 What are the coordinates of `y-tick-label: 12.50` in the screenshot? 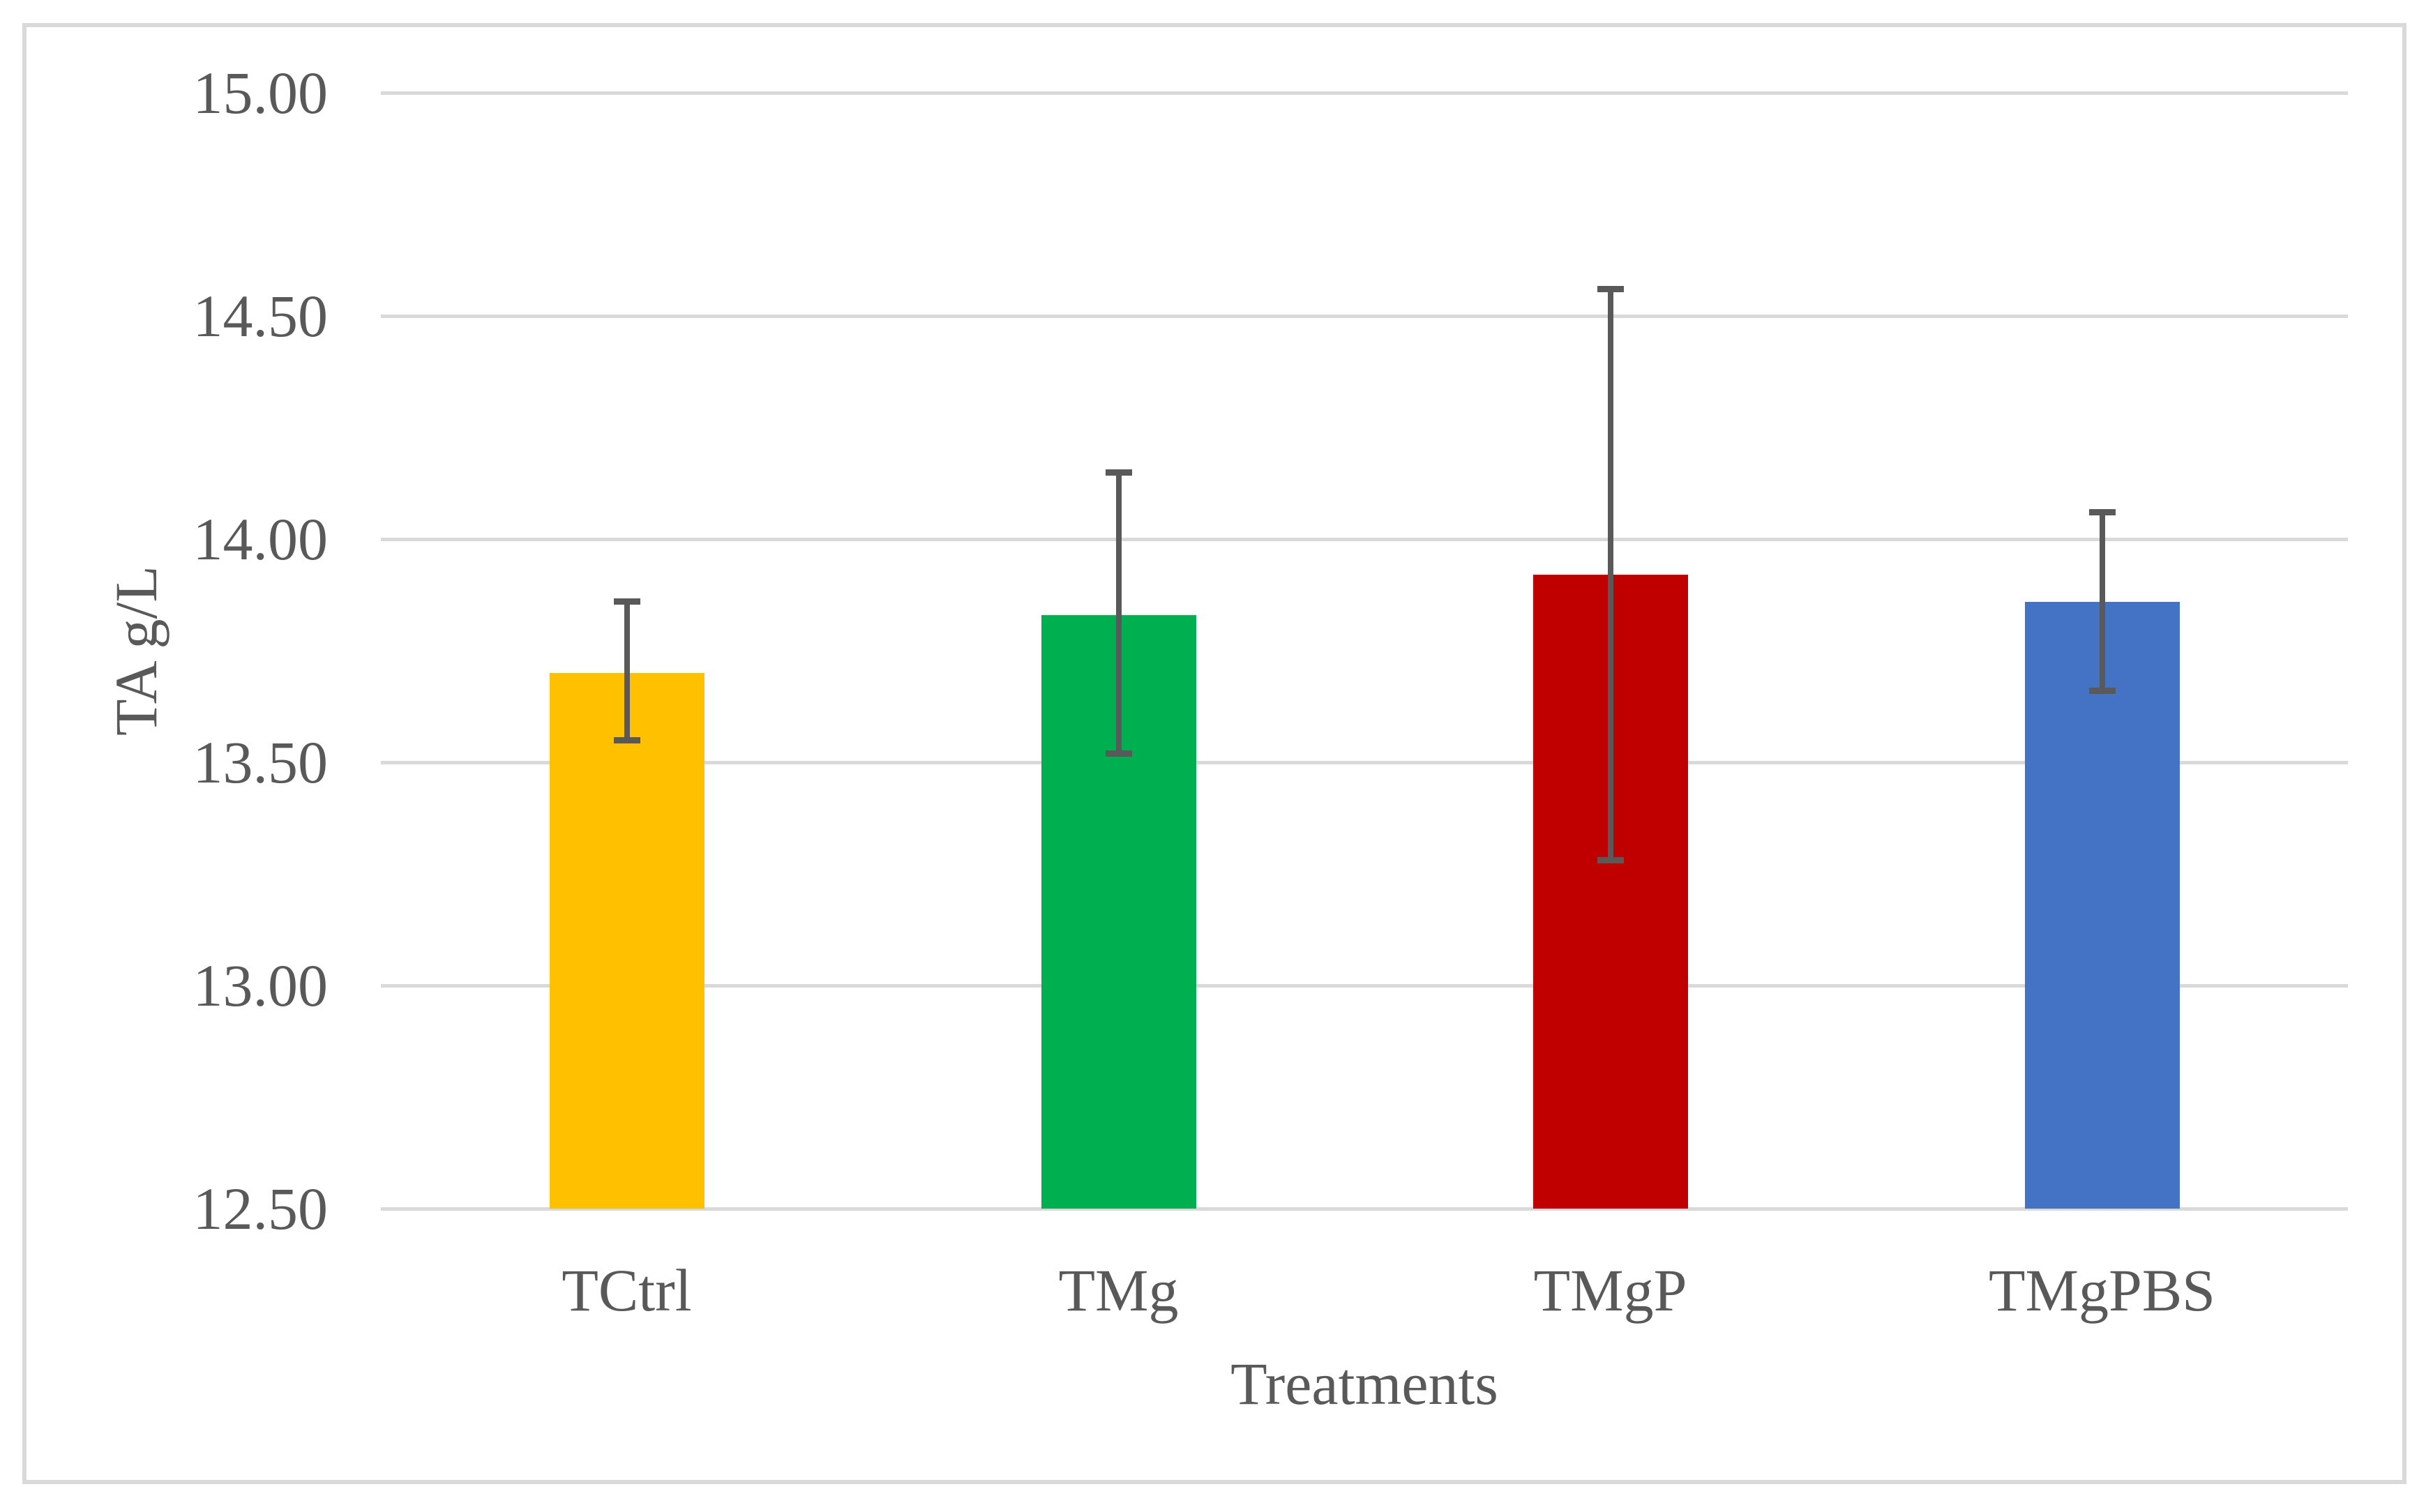 It's located at (261, 1208).